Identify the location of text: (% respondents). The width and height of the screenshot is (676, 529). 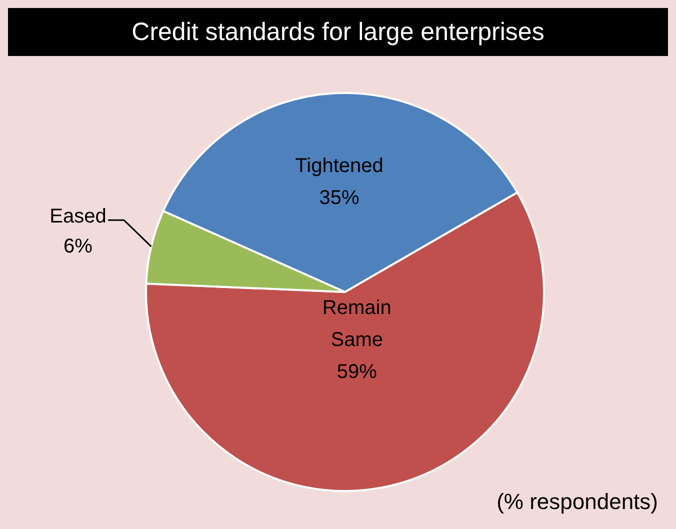
(577, 502).